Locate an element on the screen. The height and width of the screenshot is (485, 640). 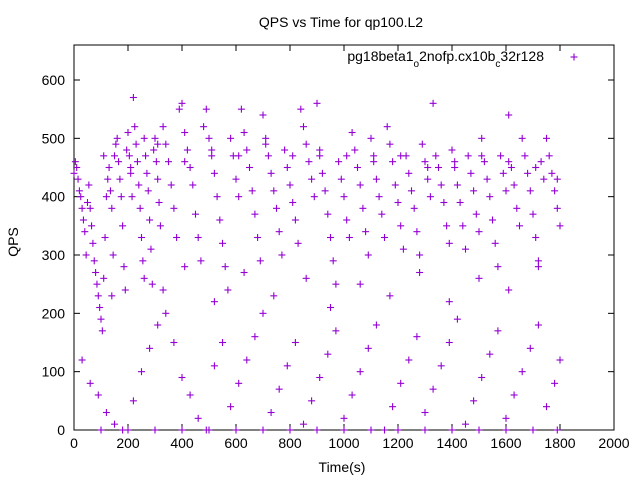
y-tick-label: 100 is located at coordinates (54, 372).